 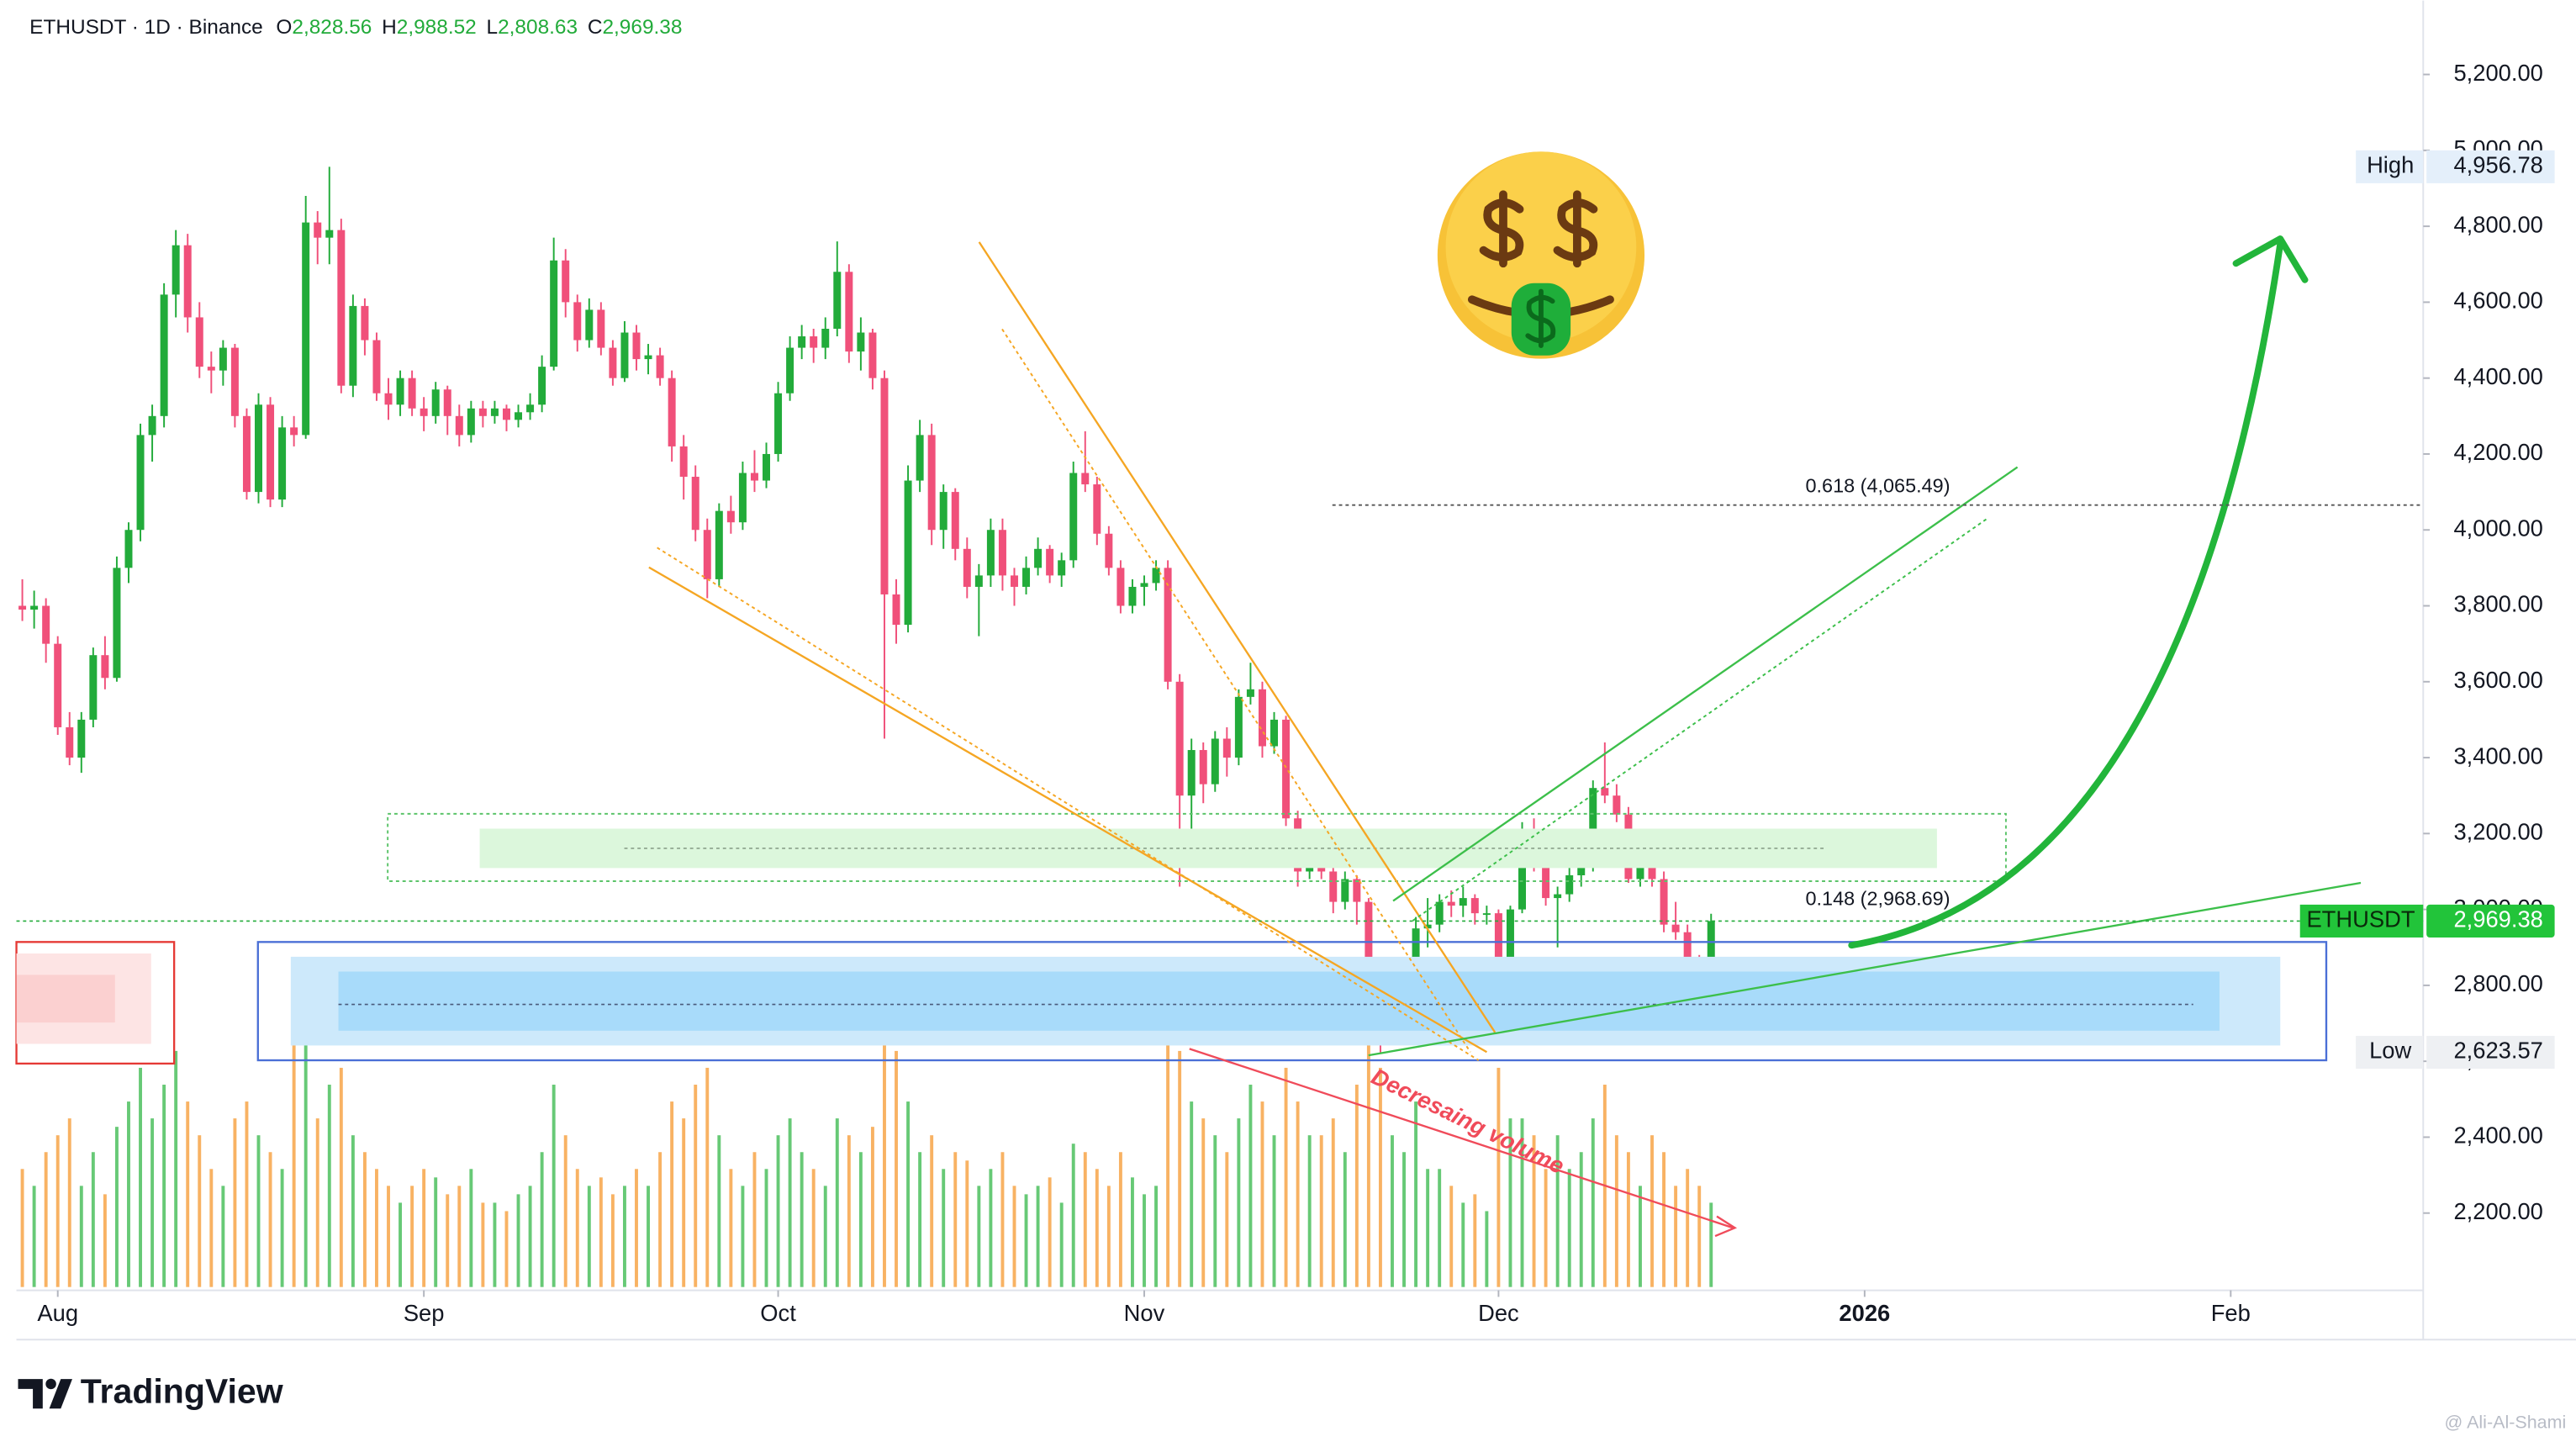 What do you see at coordinates (2497, 224) in the screenshot?
I see `y-tick-label: 4,800.00` at bounding box center [2497, 224].